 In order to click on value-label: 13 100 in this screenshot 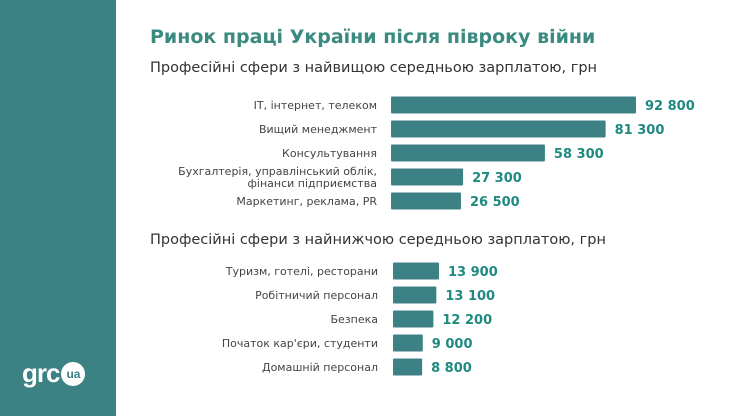, I will do `click(470, 296)`.